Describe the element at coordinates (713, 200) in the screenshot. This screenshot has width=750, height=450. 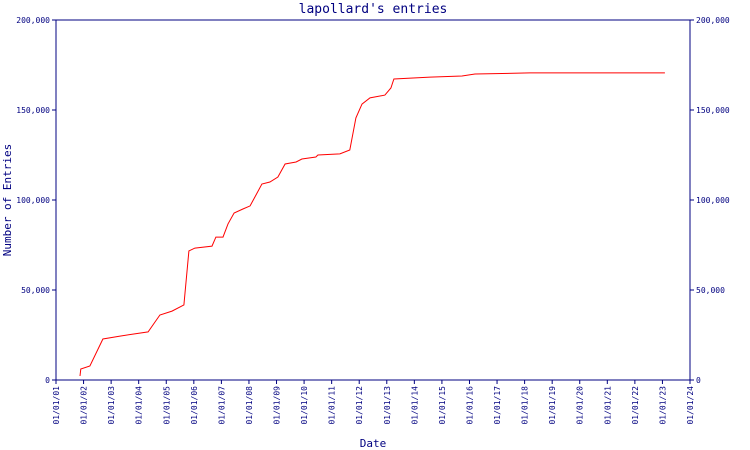
I see `y2-tick-label: 100,000` at that location.